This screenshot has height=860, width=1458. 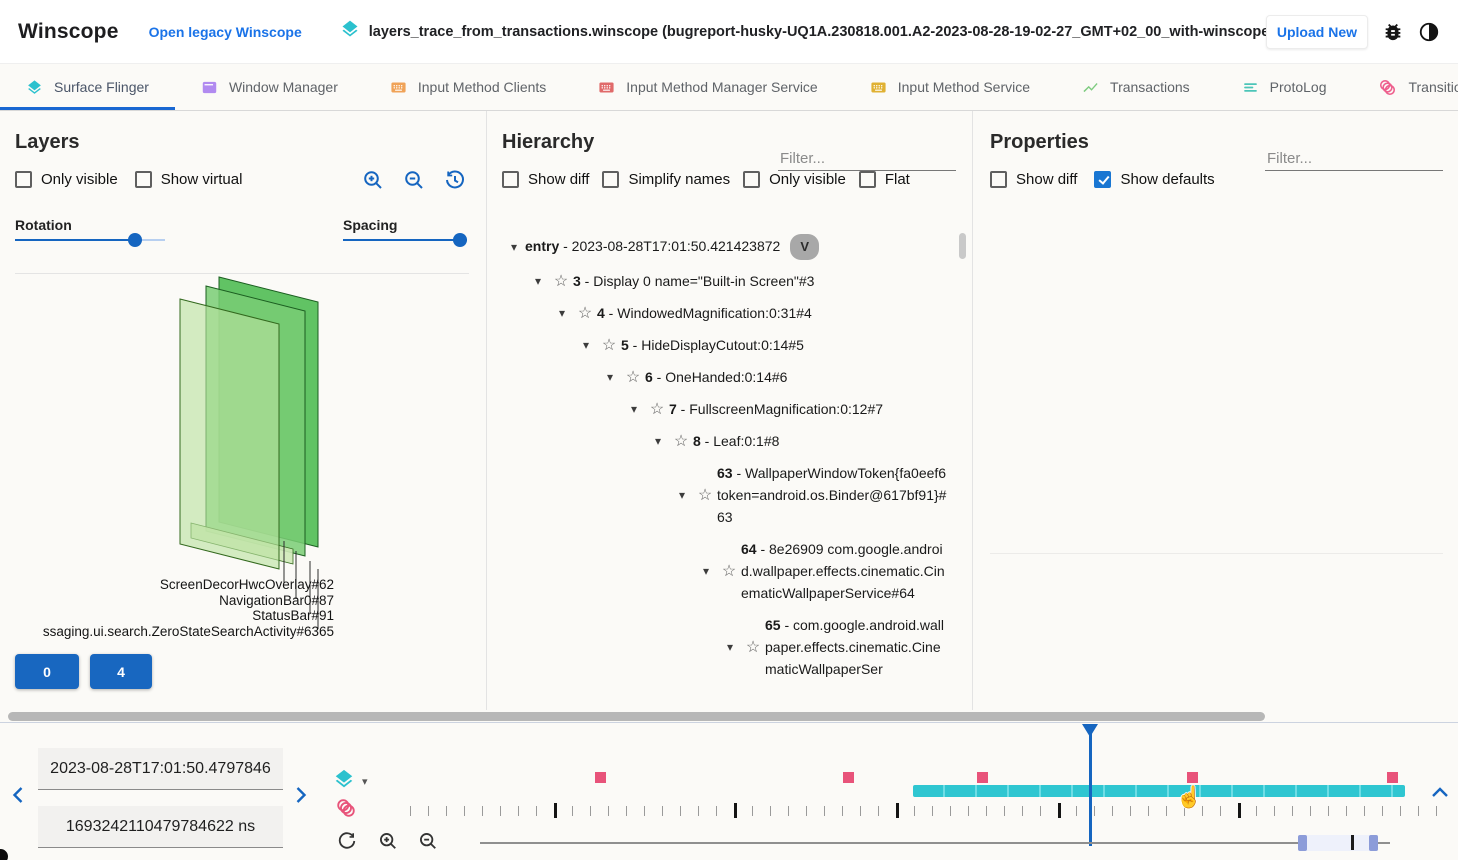 I want to click on timestamp-human-input: 2023-08-28T17:01:50.4797846, so click(x=160, y=769).